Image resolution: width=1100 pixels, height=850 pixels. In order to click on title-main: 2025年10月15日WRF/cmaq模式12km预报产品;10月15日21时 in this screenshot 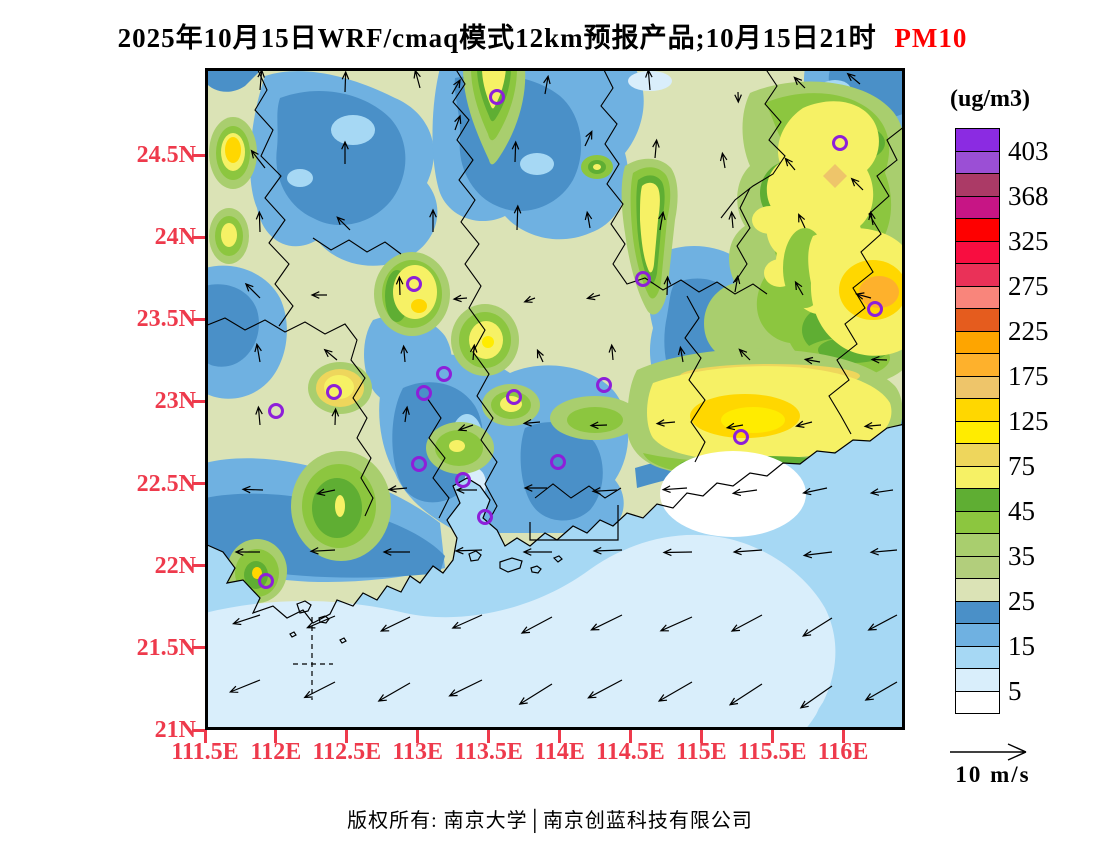, I will do `click(497, 38)`.